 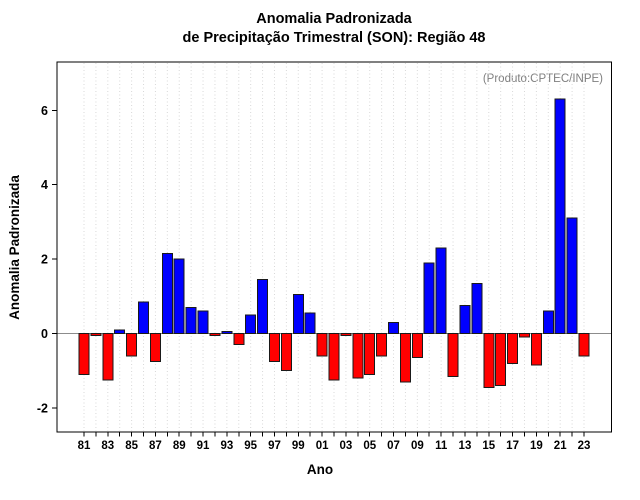 What do you see at coordinates (512, 446) in the screenshot?
I see `x-tick-label: 17` at bounding box center [512, 446].